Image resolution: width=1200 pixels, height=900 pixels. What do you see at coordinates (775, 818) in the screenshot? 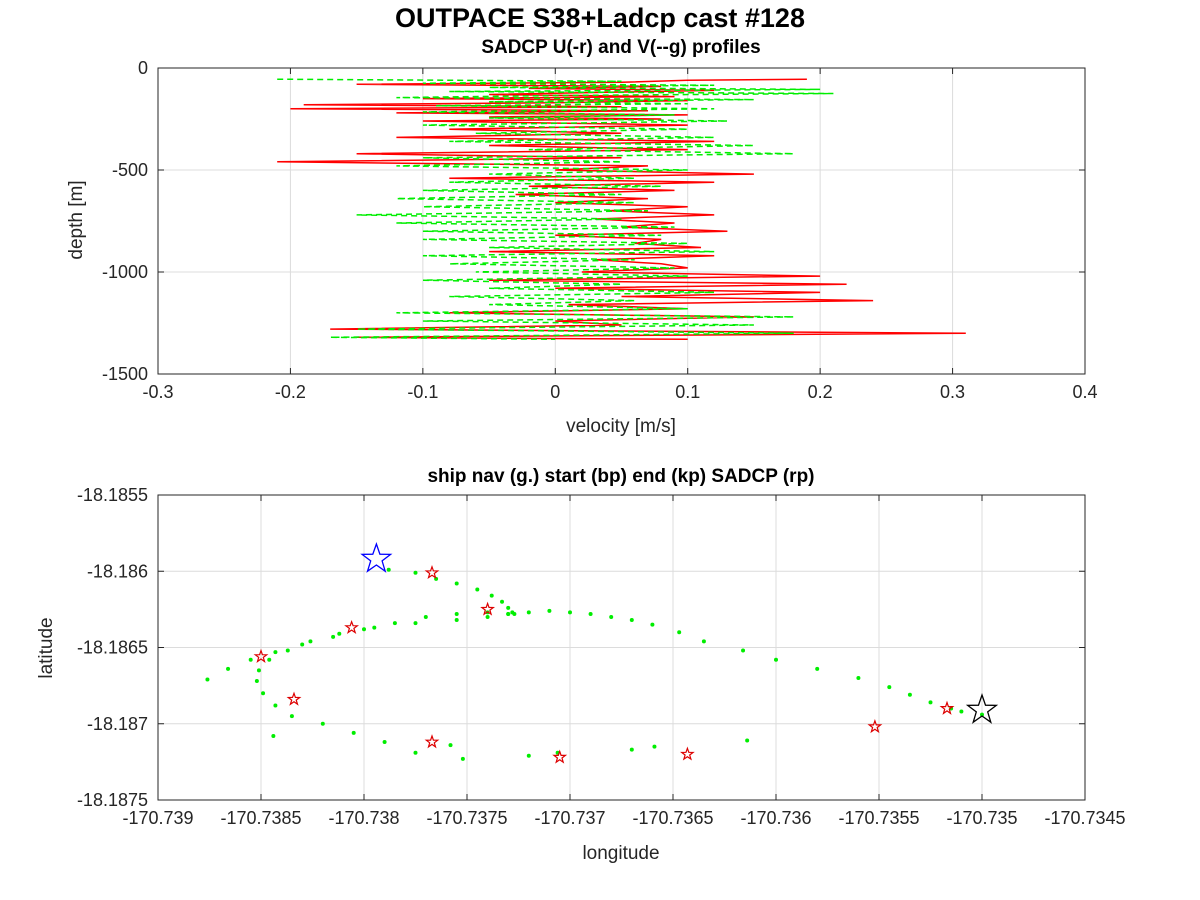
I see `nav-x-tick-label: -170.736` at bounding box center [775, 818].